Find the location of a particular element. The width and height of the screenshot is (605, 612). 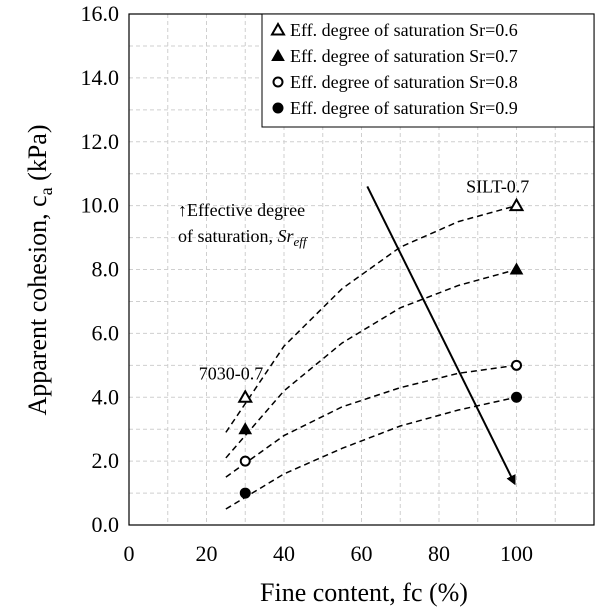

x-tick-label: 100 is located at coordinates (516, 553).